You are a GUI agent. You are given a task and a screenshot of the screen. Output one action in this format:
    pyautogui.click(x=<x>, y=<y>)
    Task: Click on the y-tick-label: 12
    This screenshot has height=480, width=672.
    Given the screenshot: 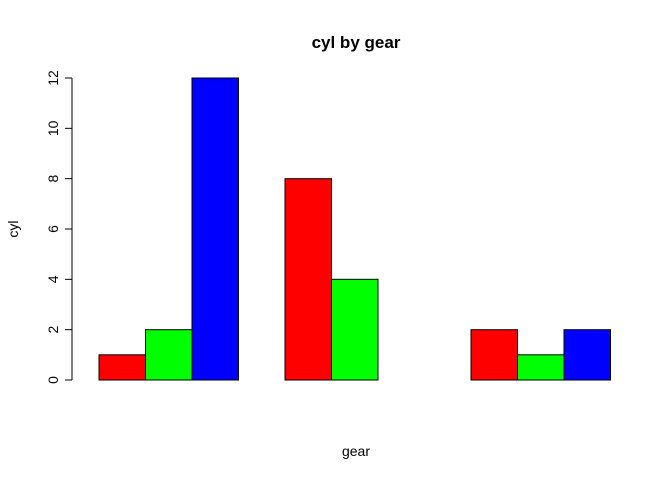 What is the action you would take?
    pyautogui.click(x=53, y=78)
    